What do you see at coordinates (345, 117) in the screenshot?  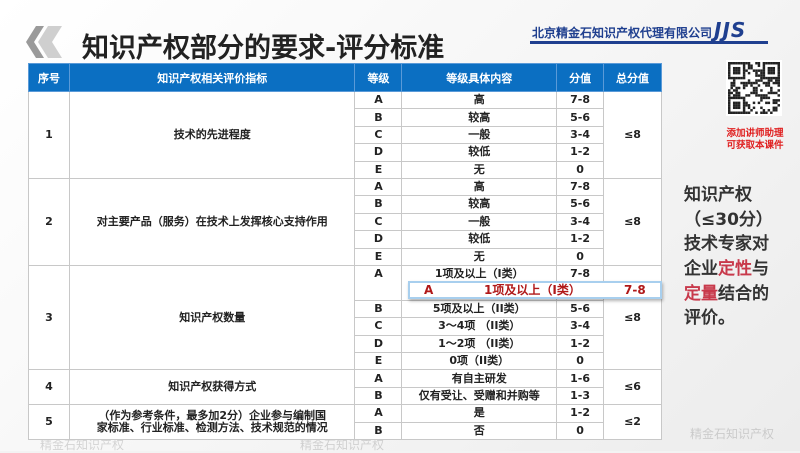 I see `table-row: B 较高 5-6` at bounding box center [345, 117].